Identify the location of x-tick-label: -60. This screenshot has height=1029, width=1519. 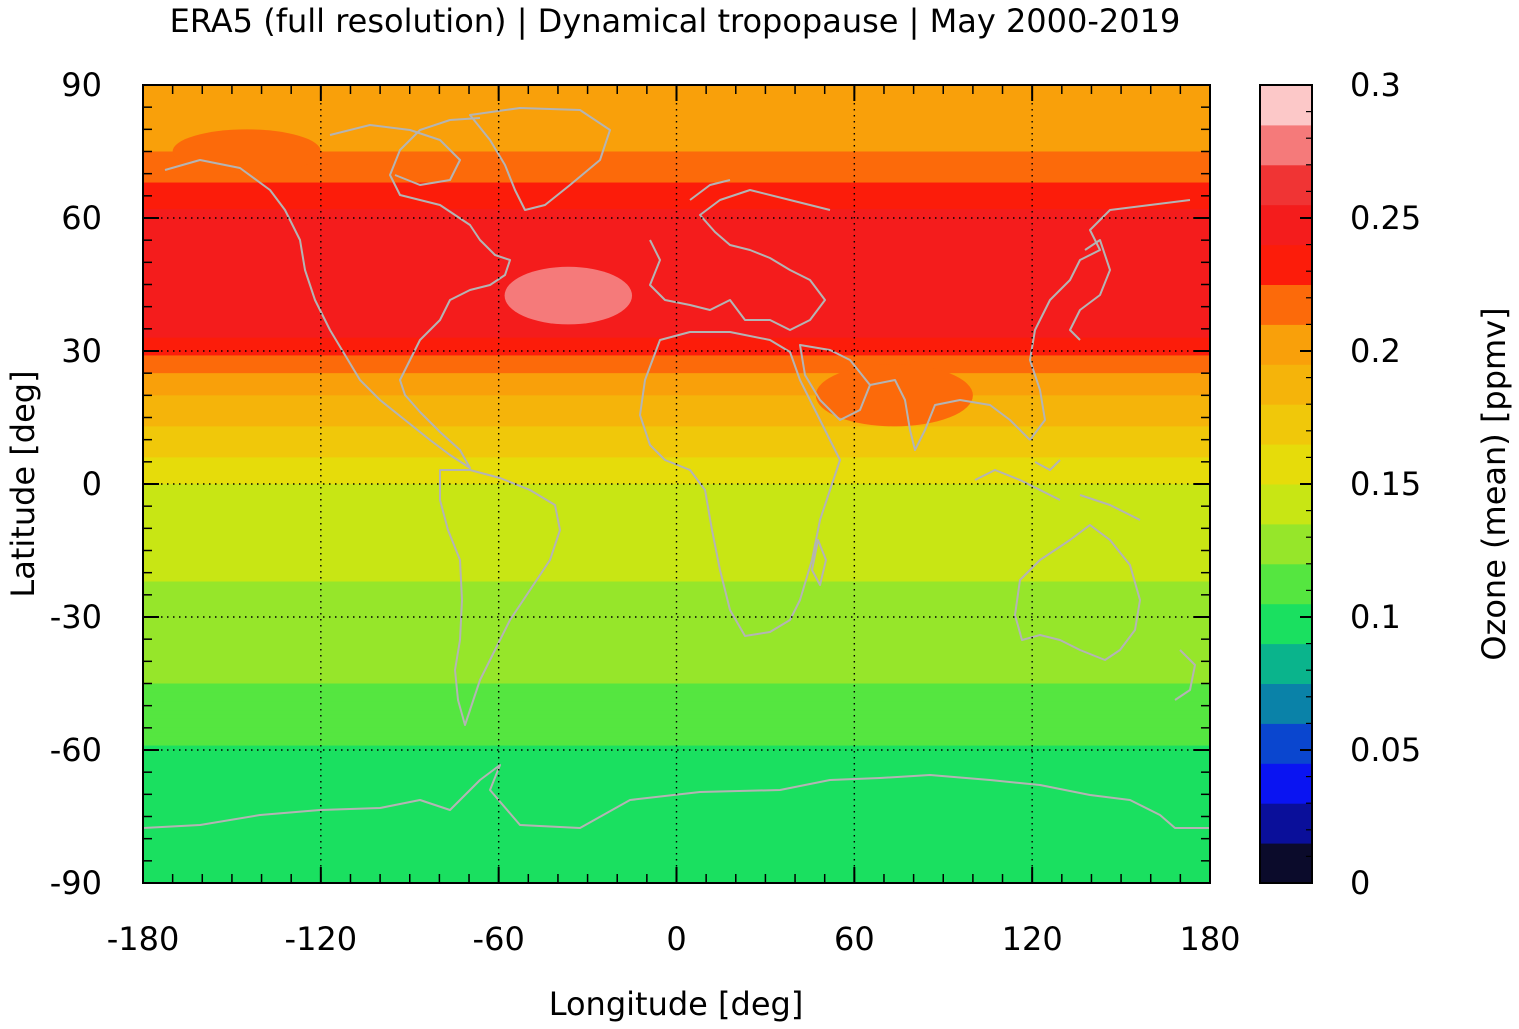
(499, 939).